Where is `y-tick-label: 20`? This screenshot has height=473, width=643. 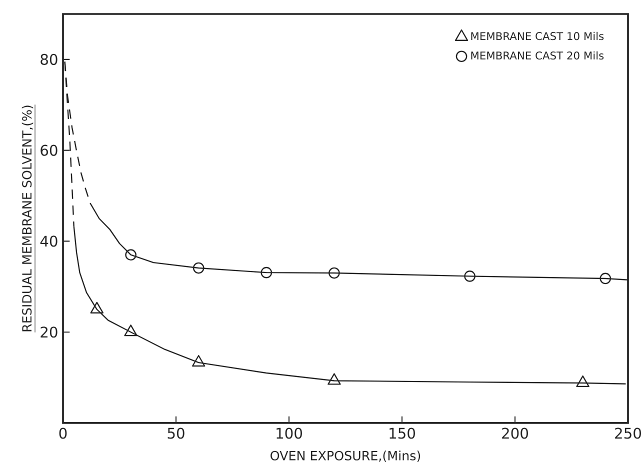
y-tick-label: 20 is located at coordinates (49, 332).